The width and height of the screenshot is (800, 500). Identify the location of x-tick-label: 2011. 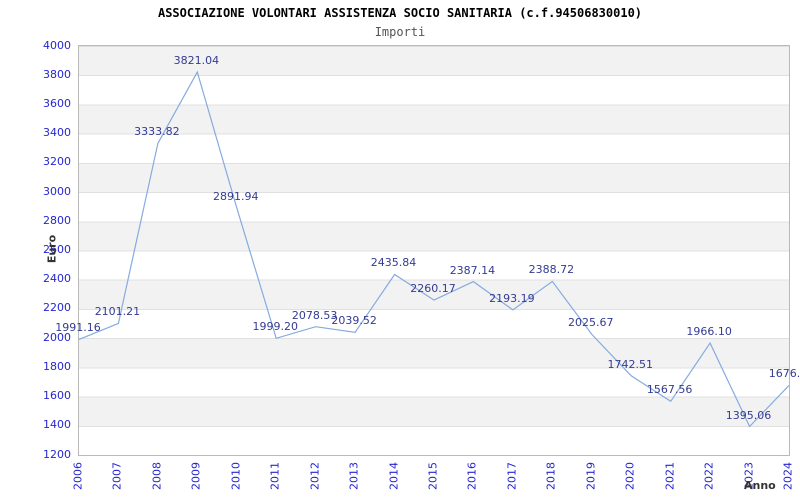
(275, 476).